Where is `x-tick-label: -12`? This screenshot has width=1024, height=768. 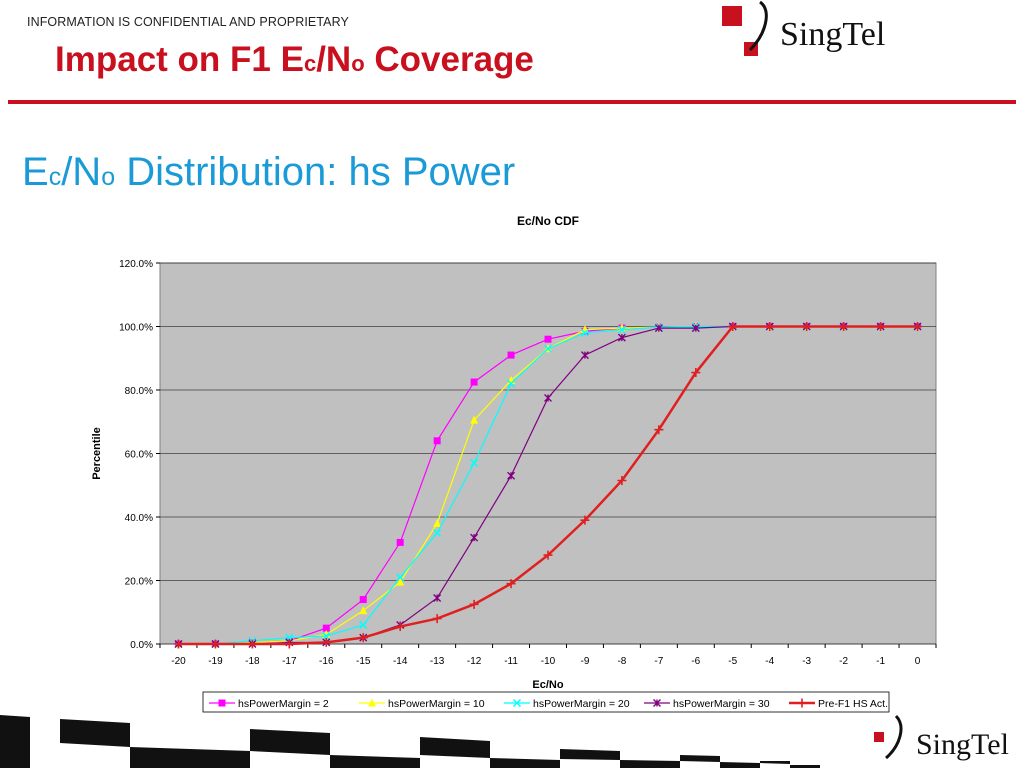
x-tick-label: -12 is located at coordinates (474, 661).